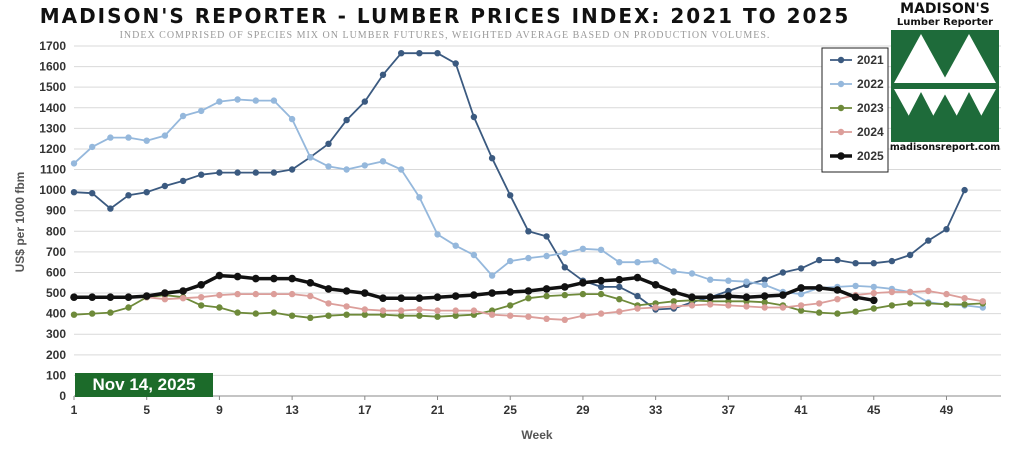 This screenshot has width=1024, height=452. What do you see at coordinates (801, 410) in the screenshot?
I see `x-tick-label: 41` at bounding box center [801, 410].